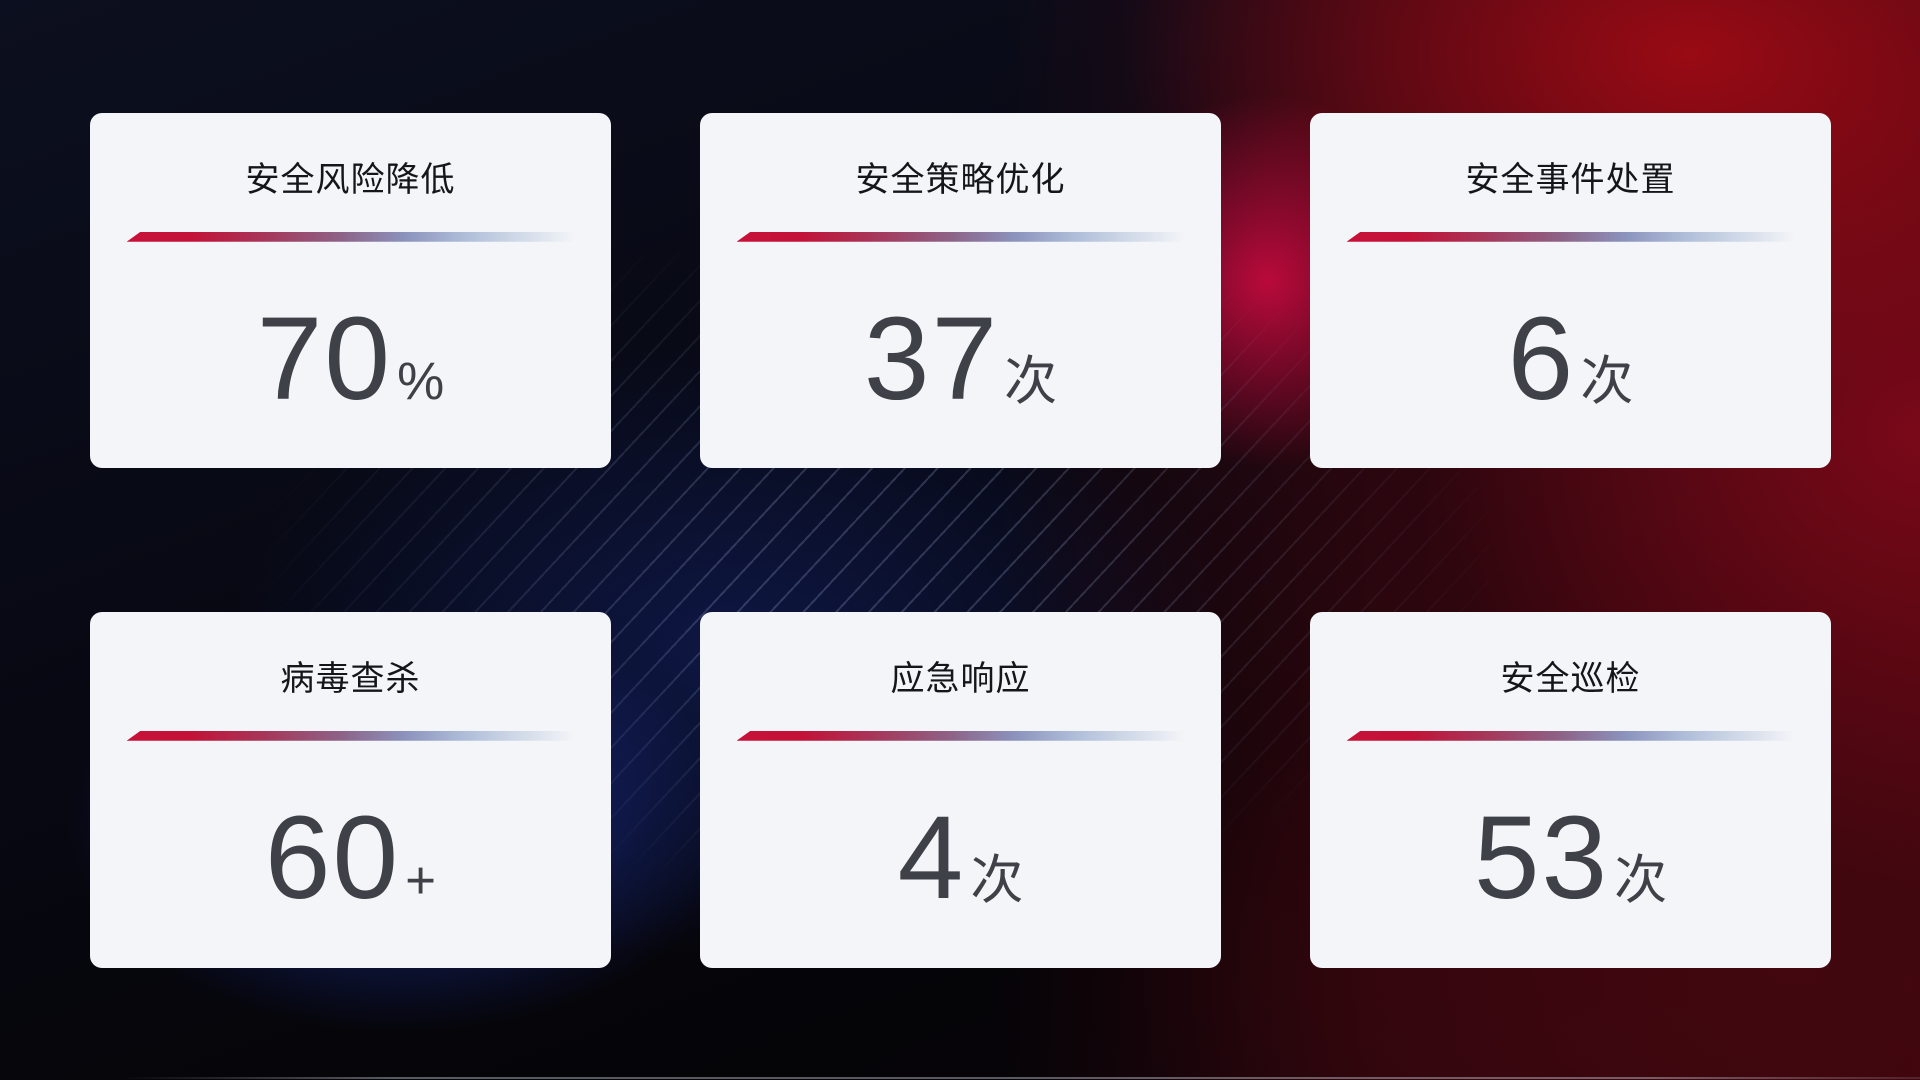 This screenshot has height=1080, width=1920. I want to click on stat-card-security-incident-handling: 安全事件处置 6次, so click(1570, 290).